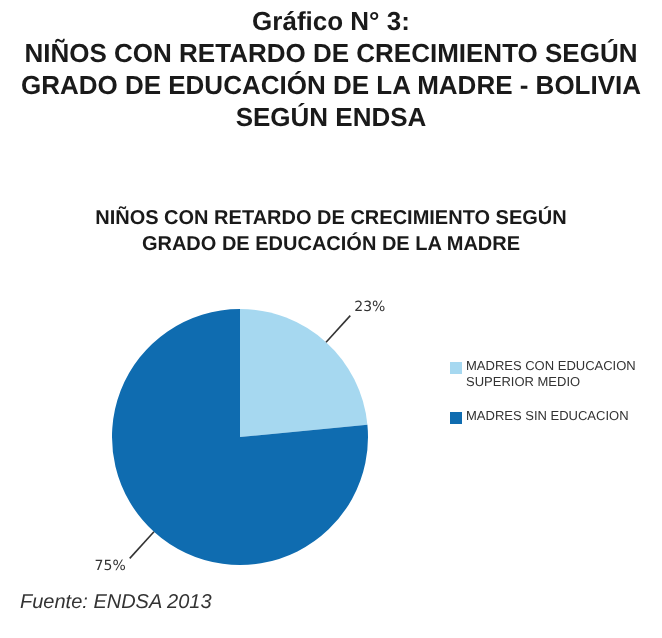 The image size is (662, 638). Describe the element at coordinates (331, 232) in the screenshot. I see `chart-subtitle: NIÑOS CON RETARDO DE CRECIMIENTO SEGÚN GRADO DE EDUCACIÓN DE LA MADRE` at that location.